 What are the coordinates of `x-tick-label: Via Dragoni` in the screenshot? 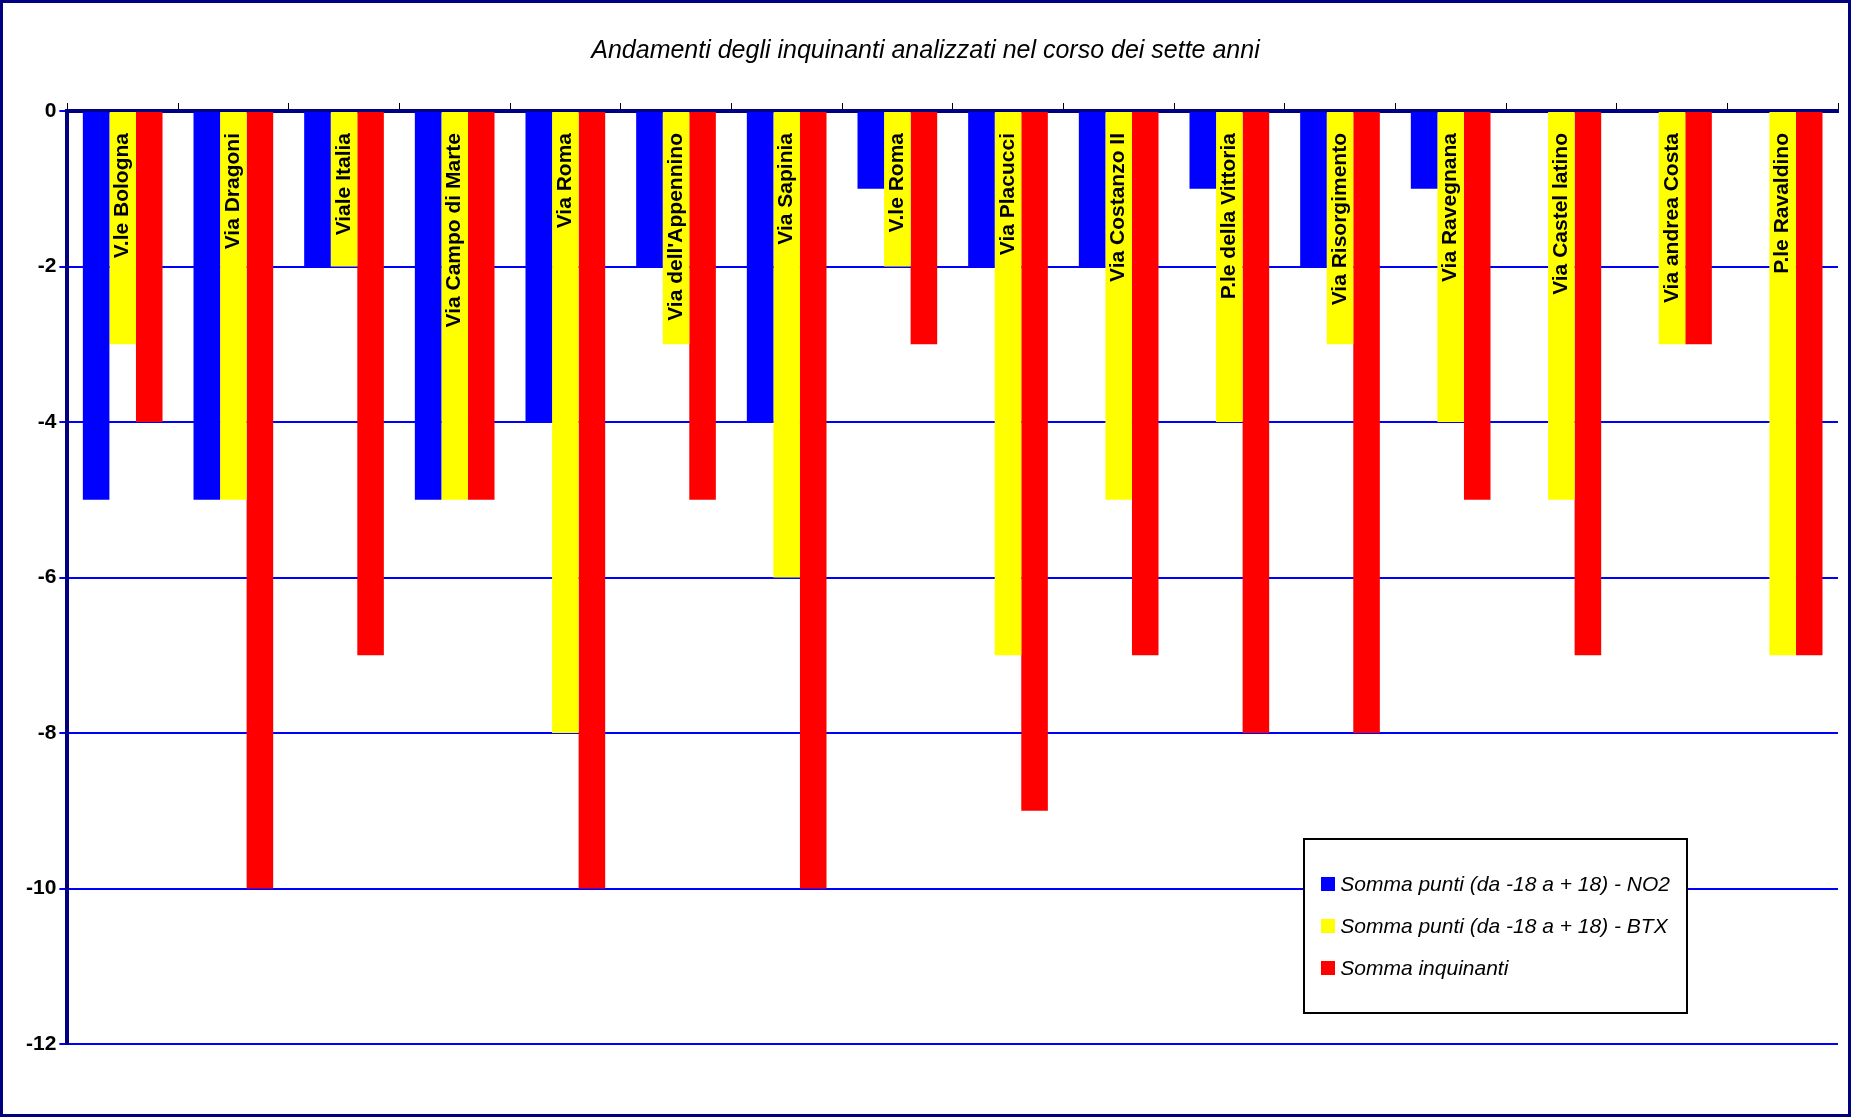 It's located at (232, 191).